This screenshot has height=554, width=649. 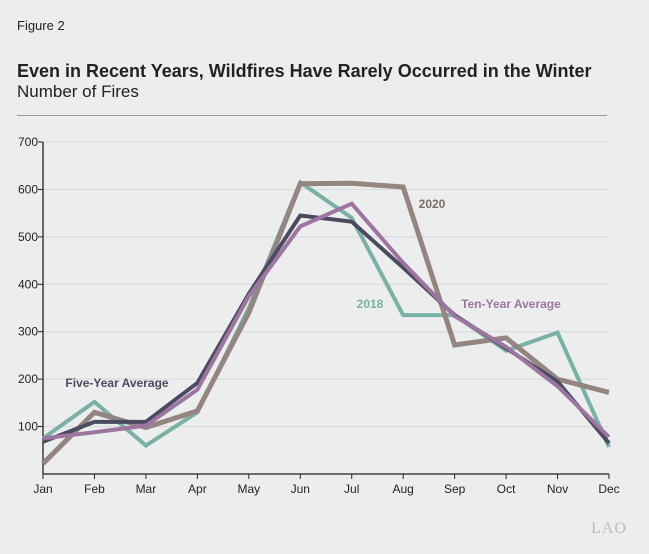 I want to click on y-tick-label: 400, so click(x=28, y=284).